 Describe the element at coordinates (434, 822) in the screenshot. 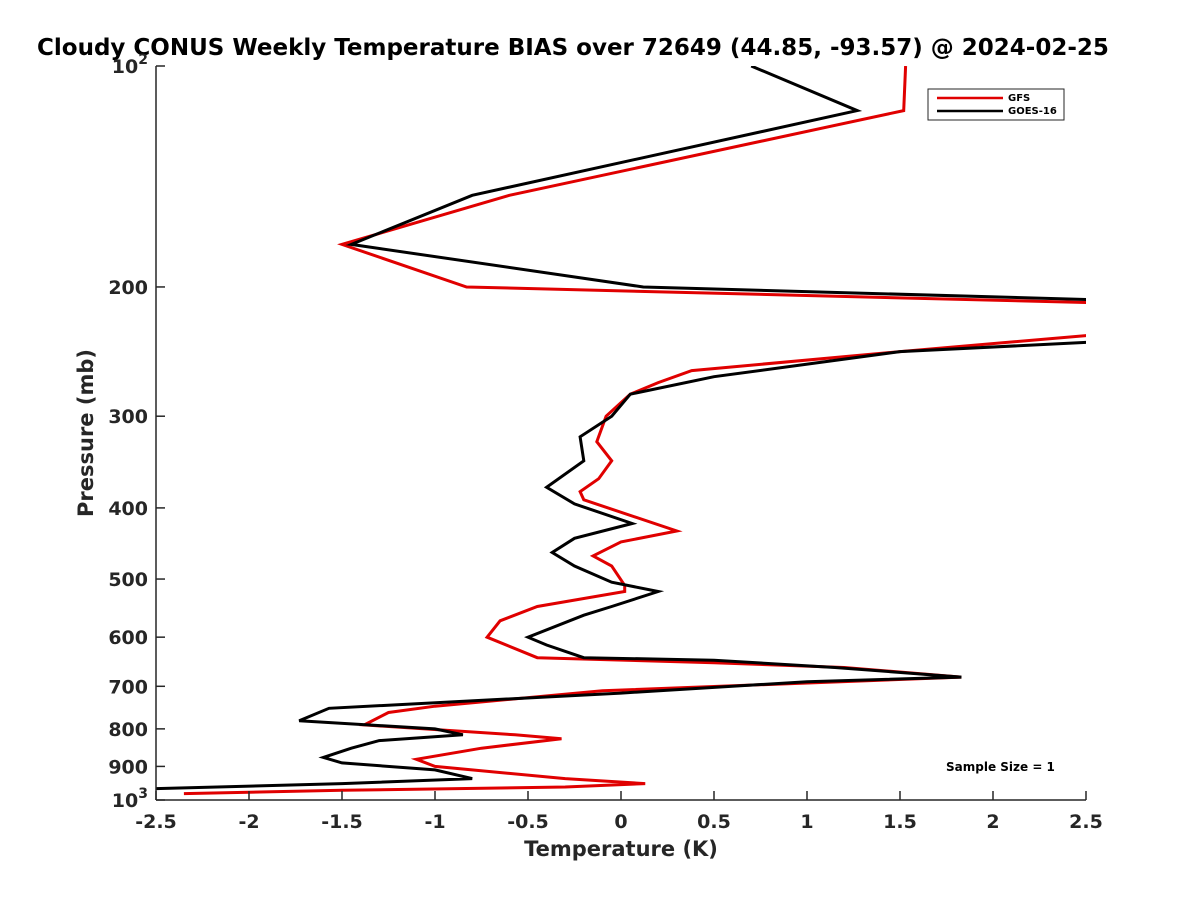

I see `x-tick-label: -1` at that location.